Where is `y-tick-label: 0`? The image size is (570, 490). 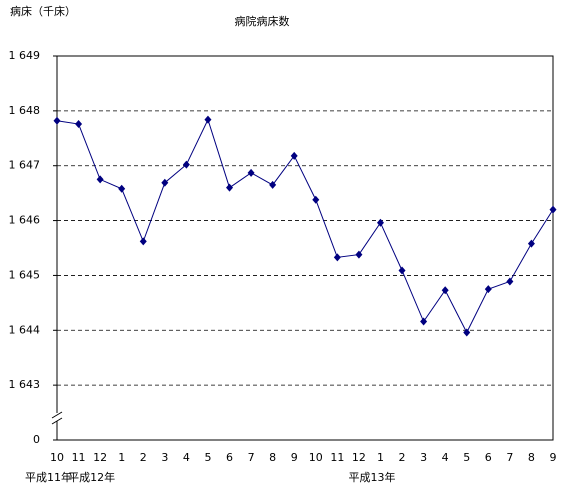
y-tick-label: 0 is located at coordinates (36, 439).